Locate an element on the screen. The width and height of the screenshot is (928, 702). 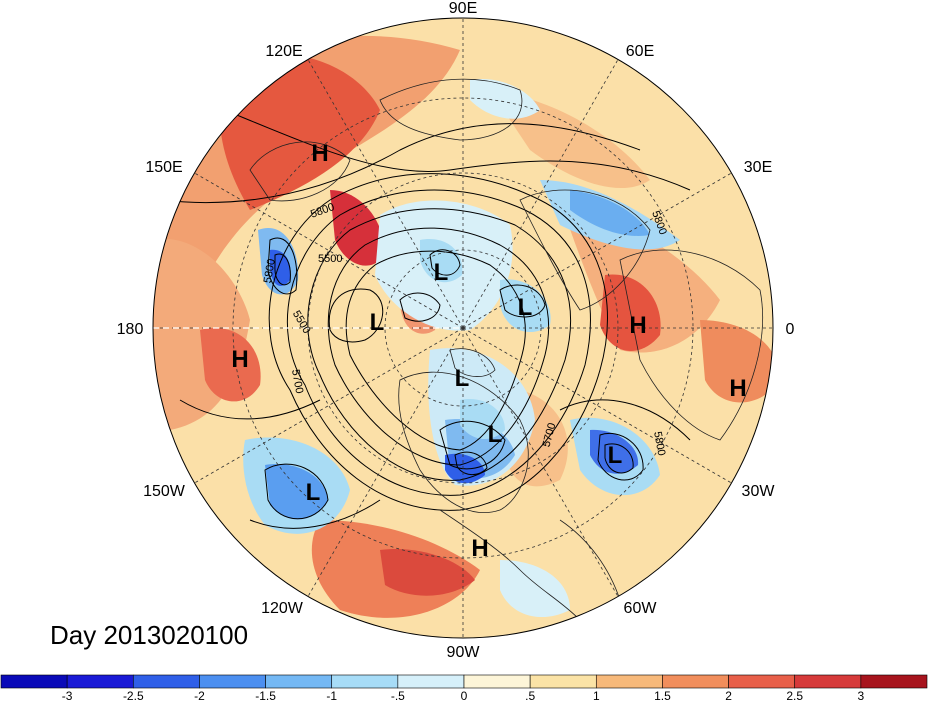
lon-label-150e: 150E is located at coordinates (163, 167).